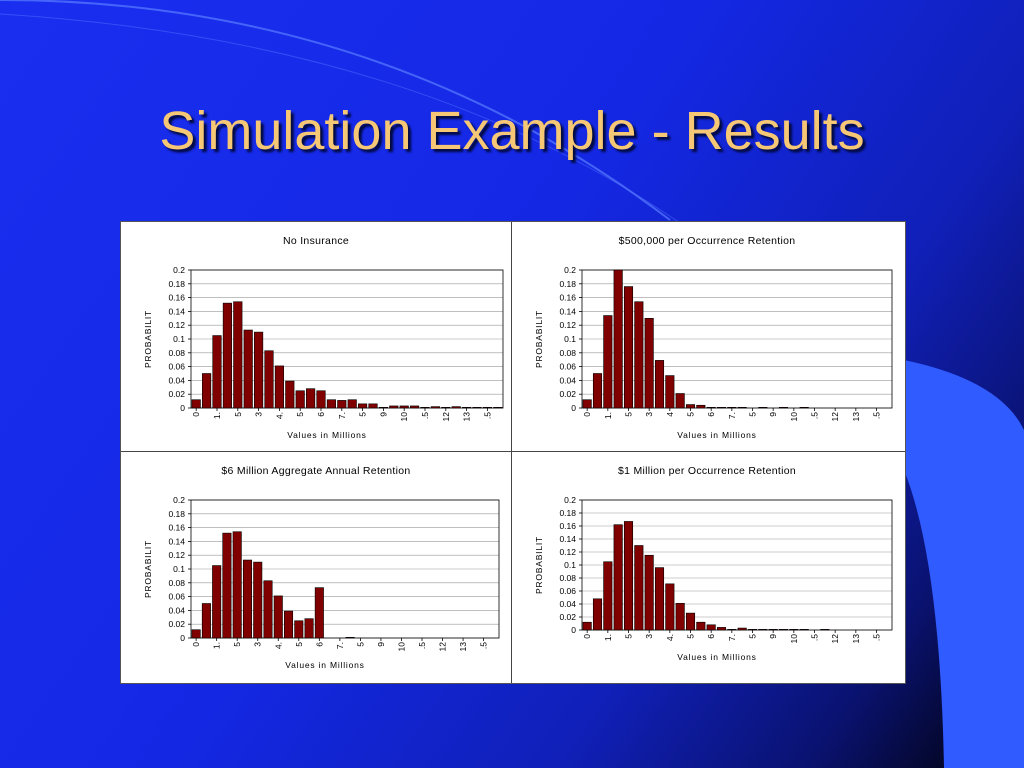 The image size is (1024, 768). Describe the element at coordinates (670, 414) in the screenshot. I see `x-tick-label: 4` at that location.